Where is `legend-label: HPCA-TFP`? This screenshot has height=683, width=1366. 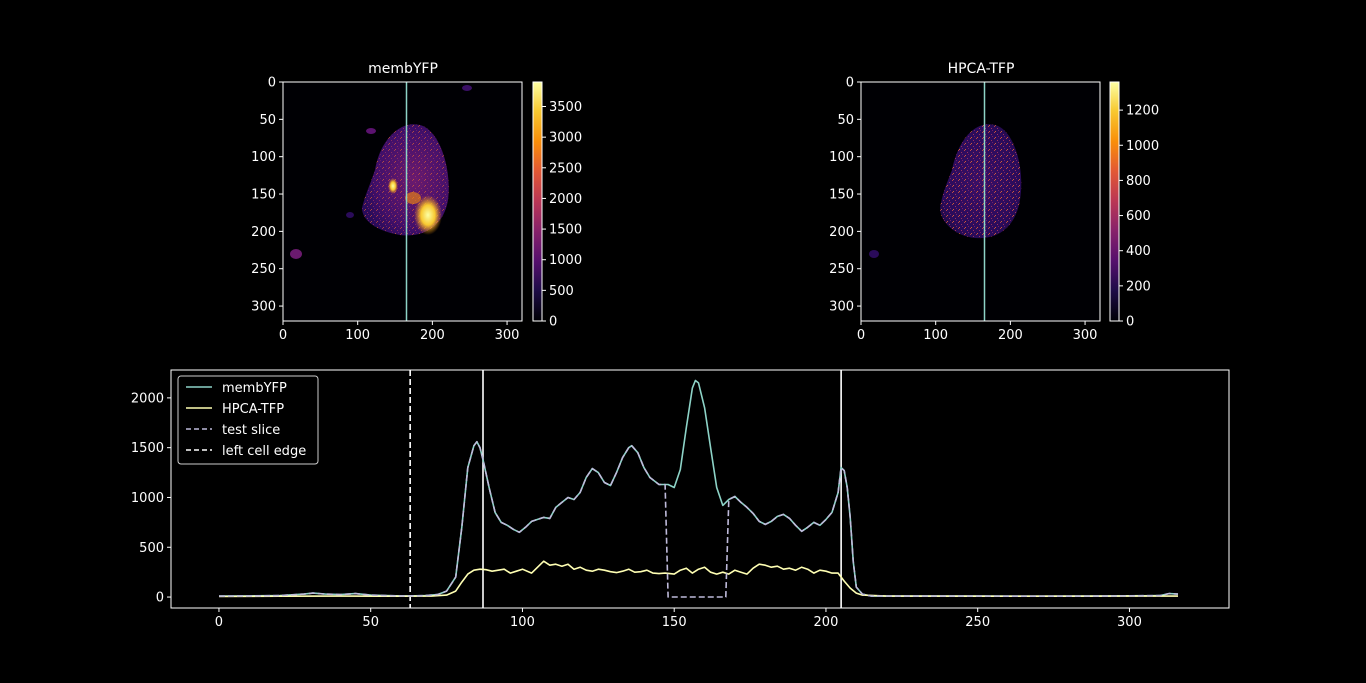
legend-label: HPCA-TFP is located at coordinates (253, 409).